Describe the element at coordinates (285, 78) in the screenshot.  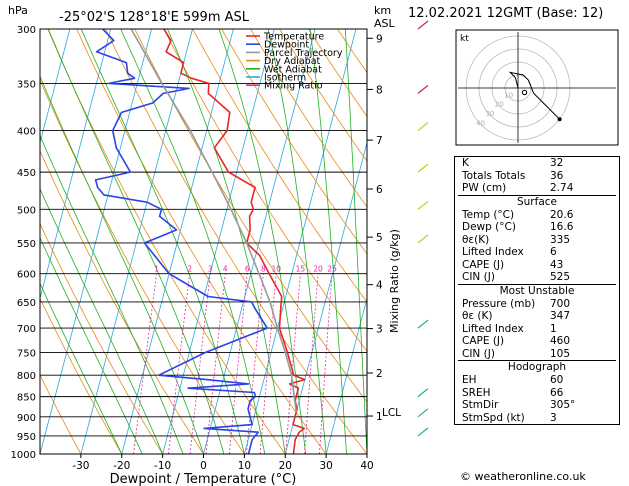
I see `legend-label: Isotherm` at that location.